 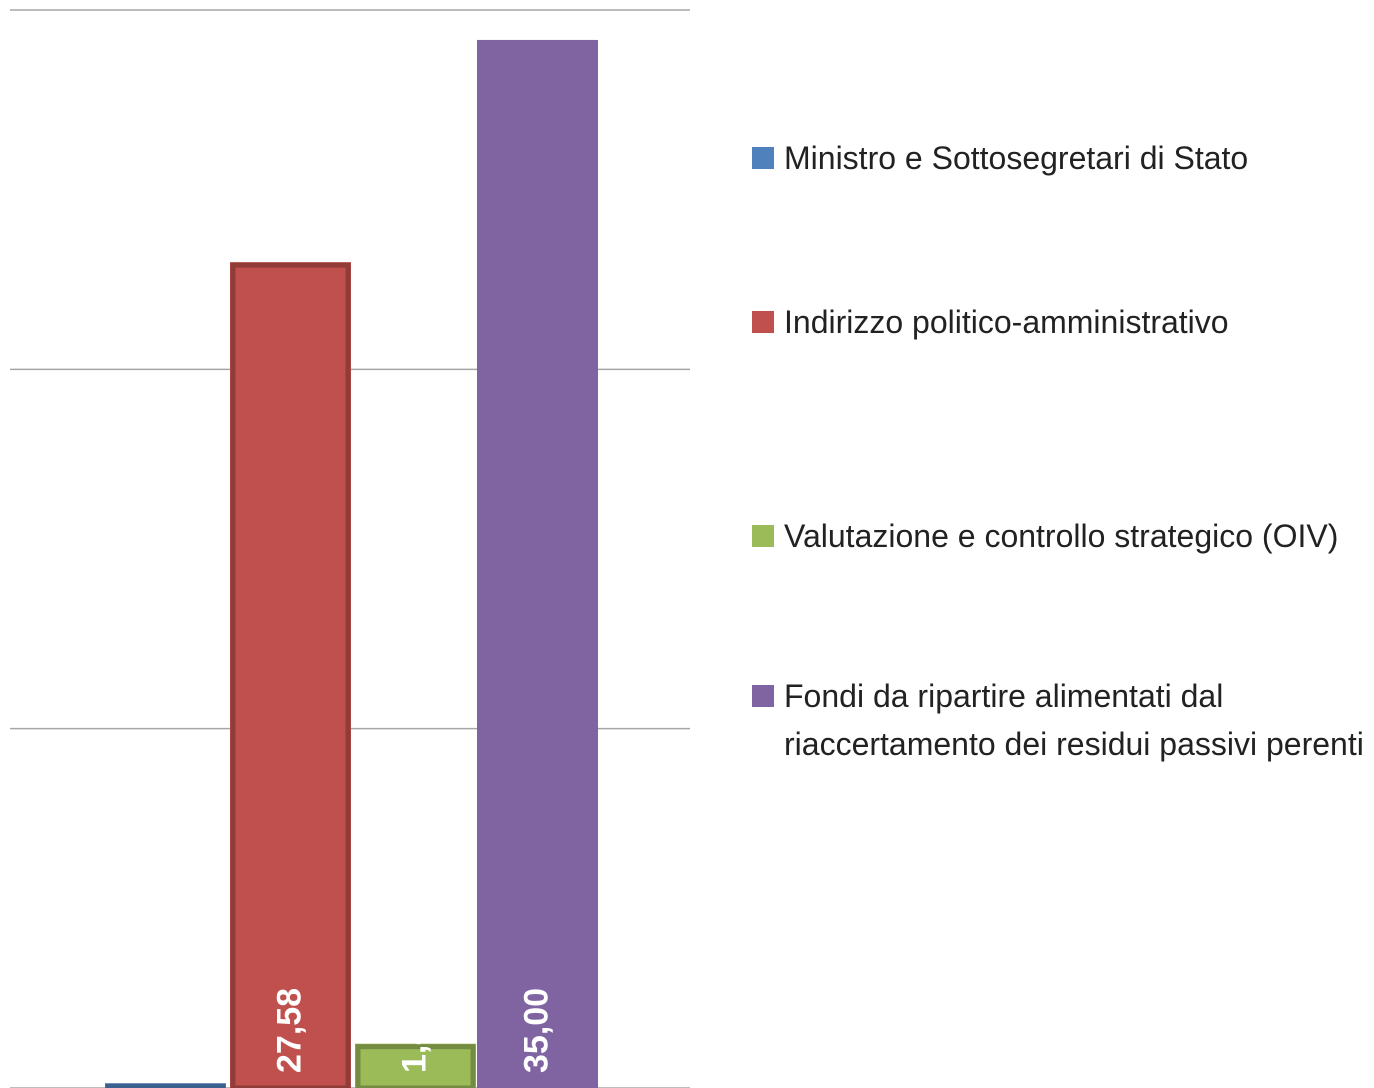 I want to click on data-label: 0,16, so click(x=165, y=1040).